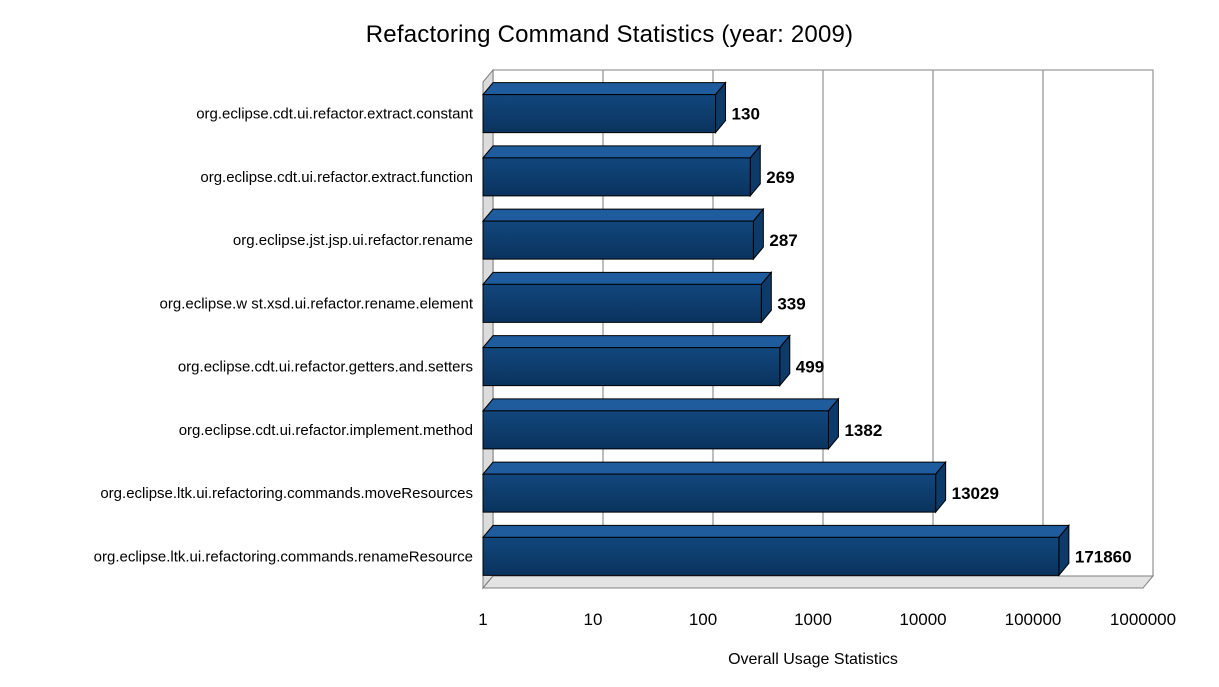 This screenshot has height=687, width=1219. What do you see at coordinates (353, 240) in the screenshot?
I see `category-label: org.eclipse.jst.jsp.ui.refactor.rename` at bounding box center [353, 240].